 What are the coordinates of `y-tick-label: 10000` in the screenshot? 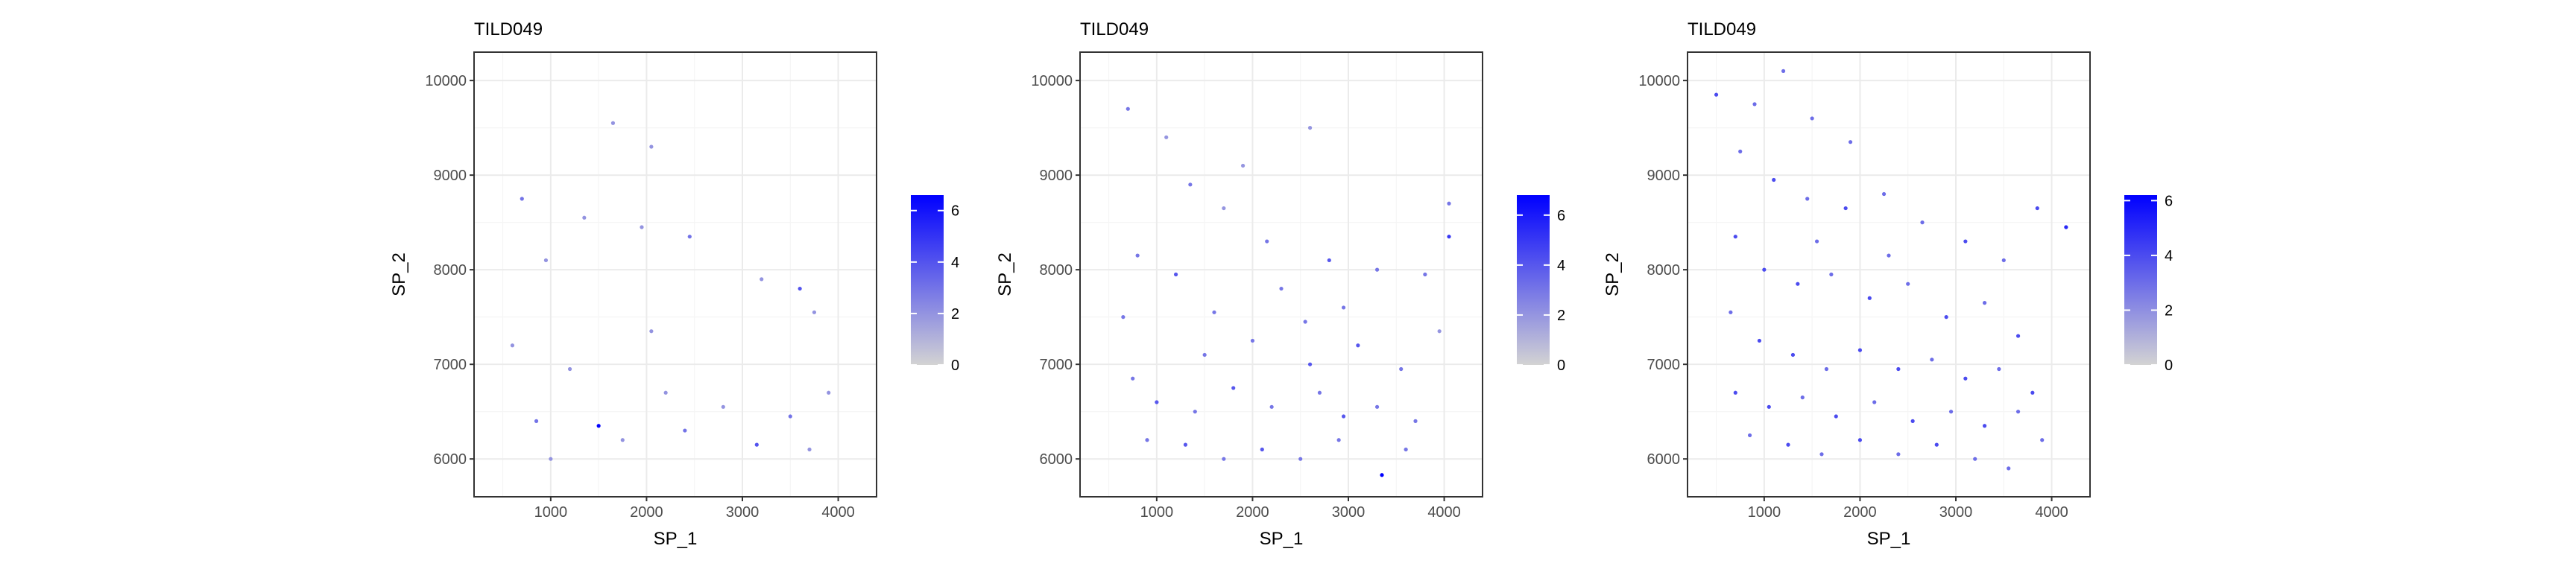 It's located at (1659, 81).